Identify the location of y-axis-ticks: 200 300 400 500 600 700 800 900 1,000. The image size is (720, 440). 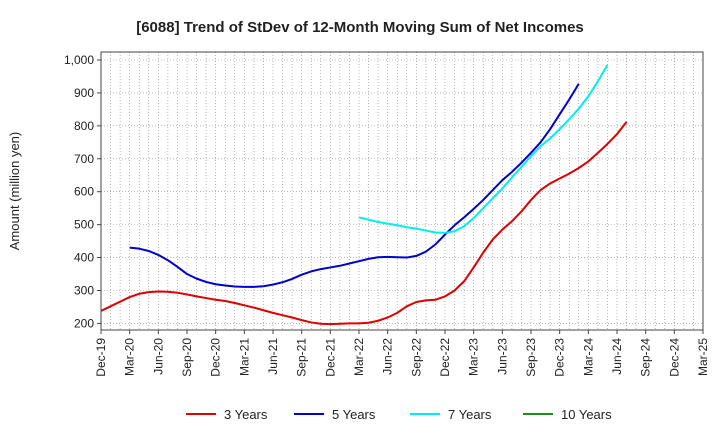
(82, 191).